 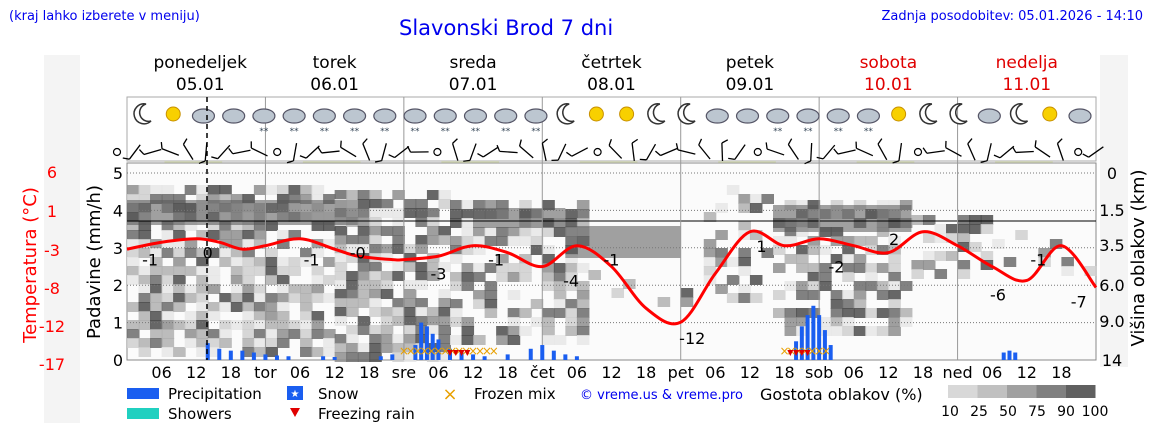 I want to click on weather-icons-strip, so click(x=611, y=129).